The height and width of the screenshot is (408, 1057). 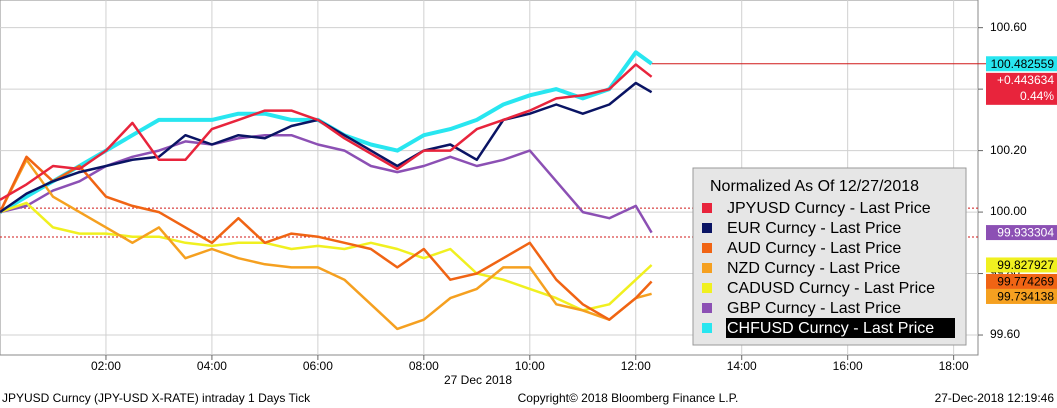 What do you see at coordinates (831, 288) in the screenshot?
I see `legend-label: CADUSD Curncy - Last Price` at bounding box center [831, 288].